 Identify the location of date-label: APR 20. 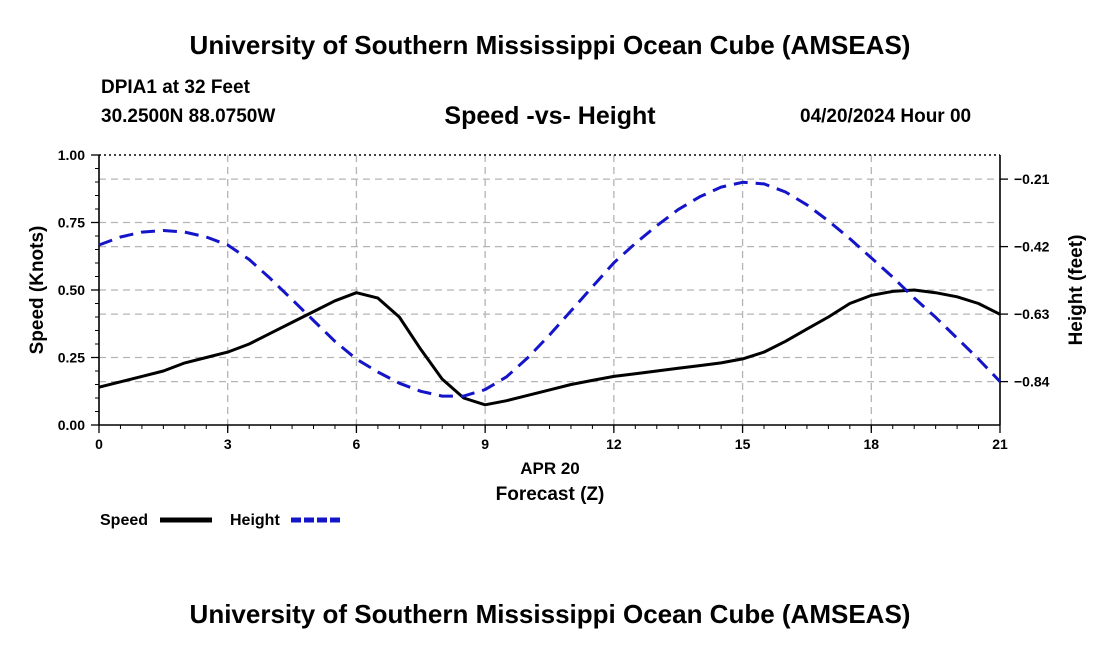
(550, 468).